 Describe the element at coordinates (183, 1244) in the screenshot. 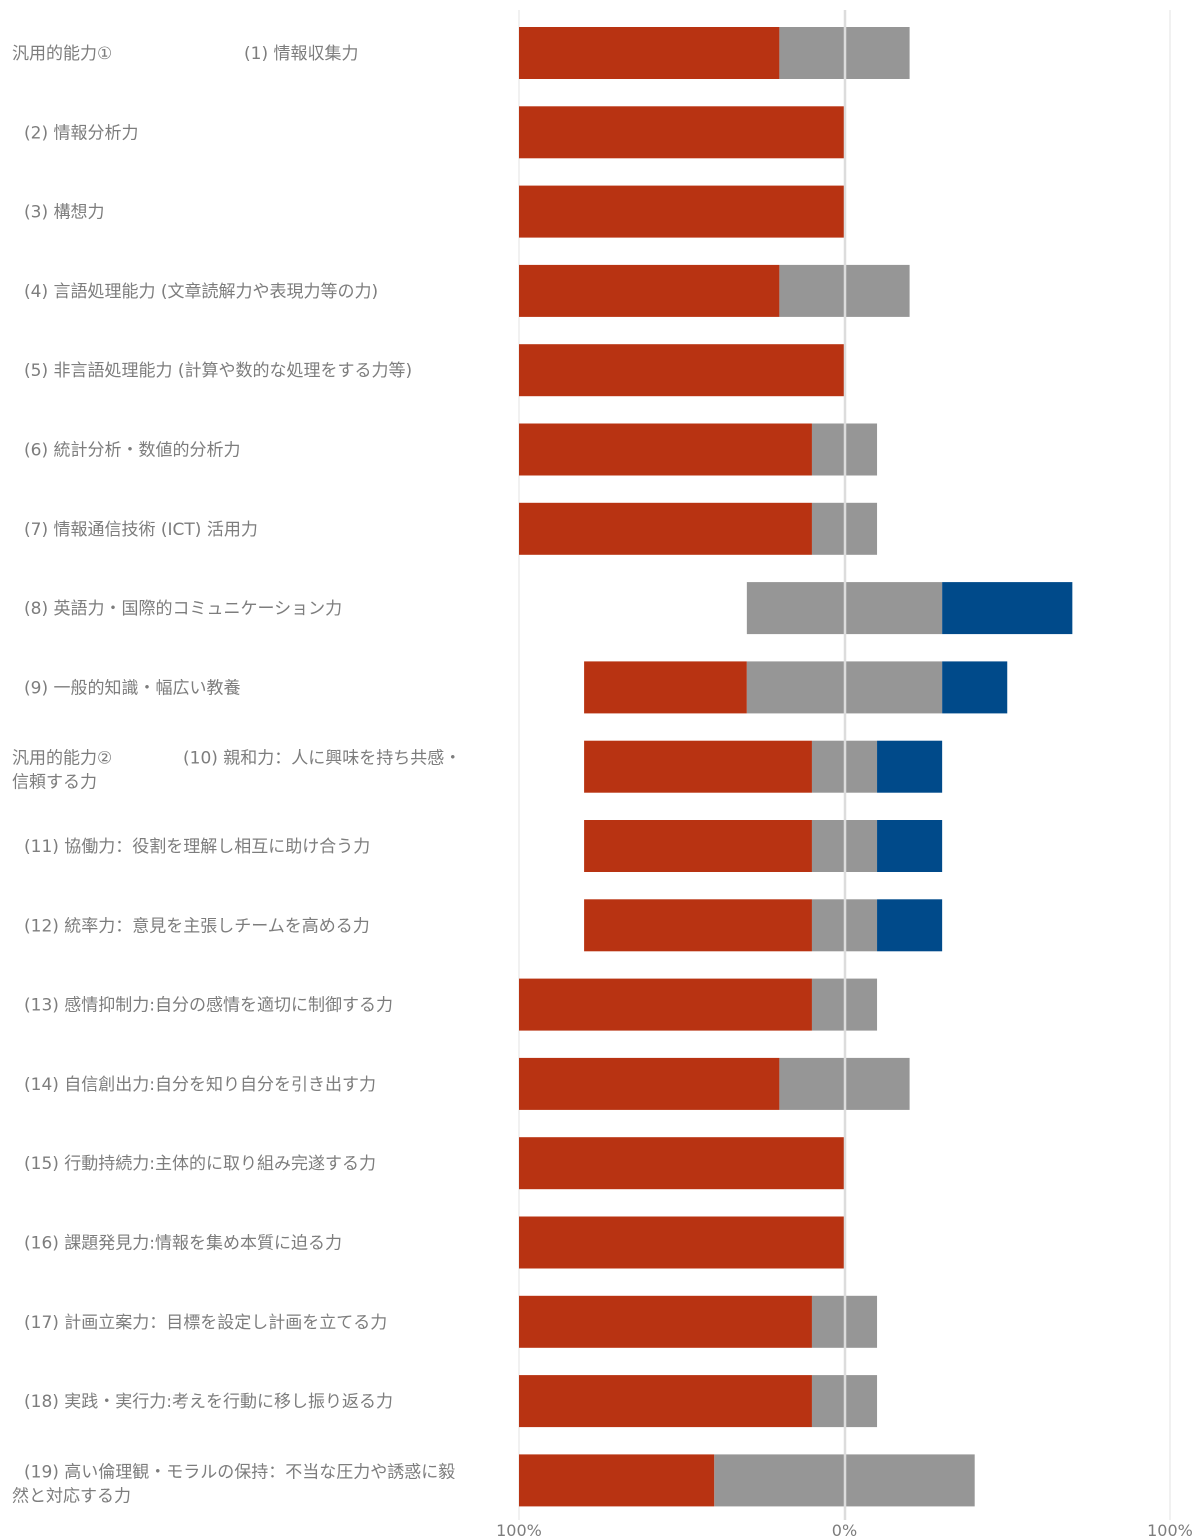

I see `category-label-16: (16) 課題発見力:情報を集め本質に迫る力` at that location.